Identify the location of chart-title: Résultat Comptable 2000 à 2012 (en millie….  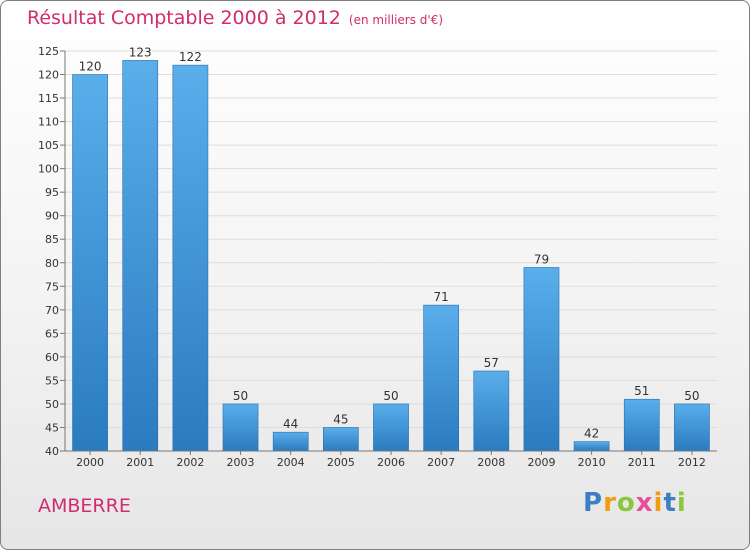
(235, 18).